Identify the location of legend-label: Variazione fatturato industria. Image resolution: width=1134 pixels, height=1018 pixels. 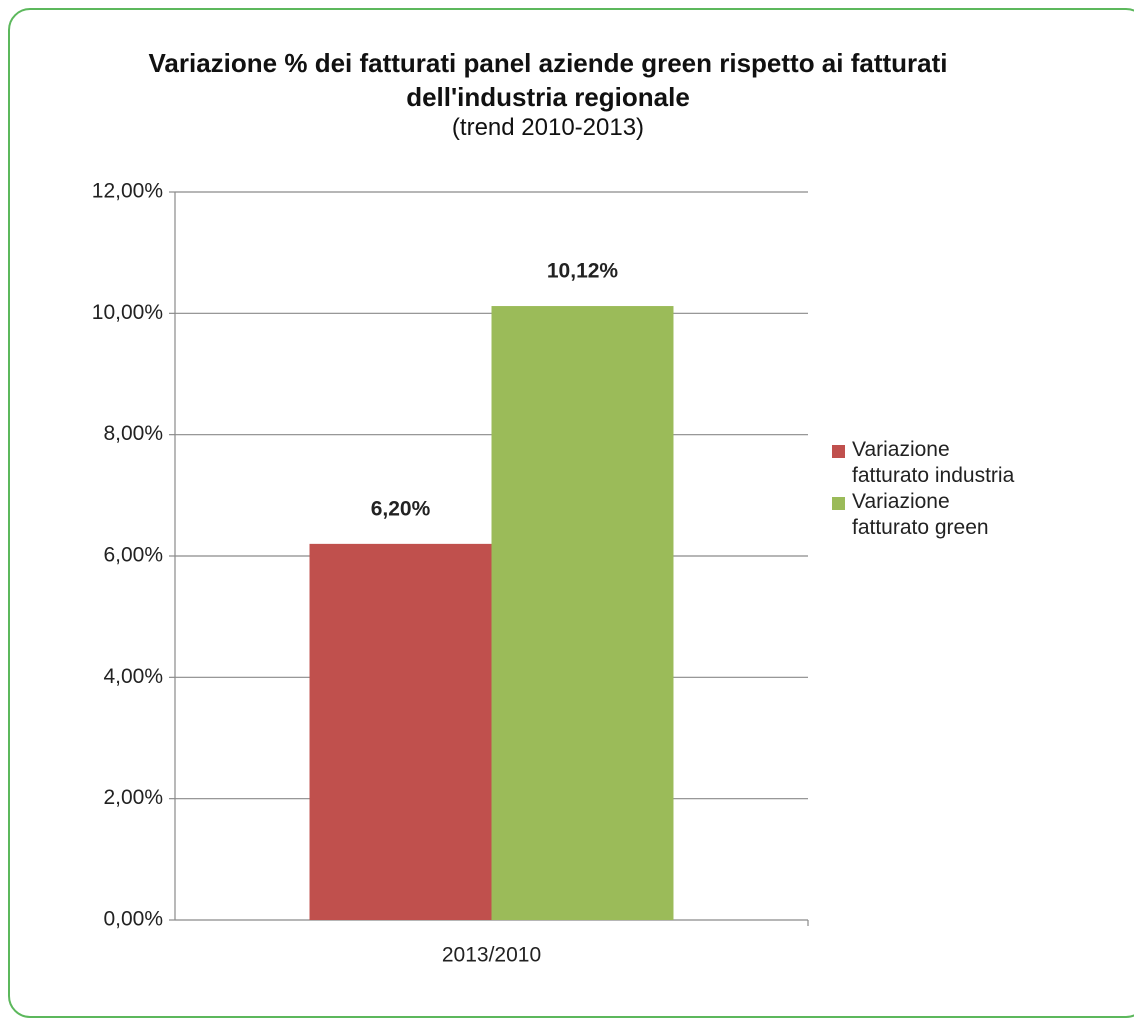
(933, 462).